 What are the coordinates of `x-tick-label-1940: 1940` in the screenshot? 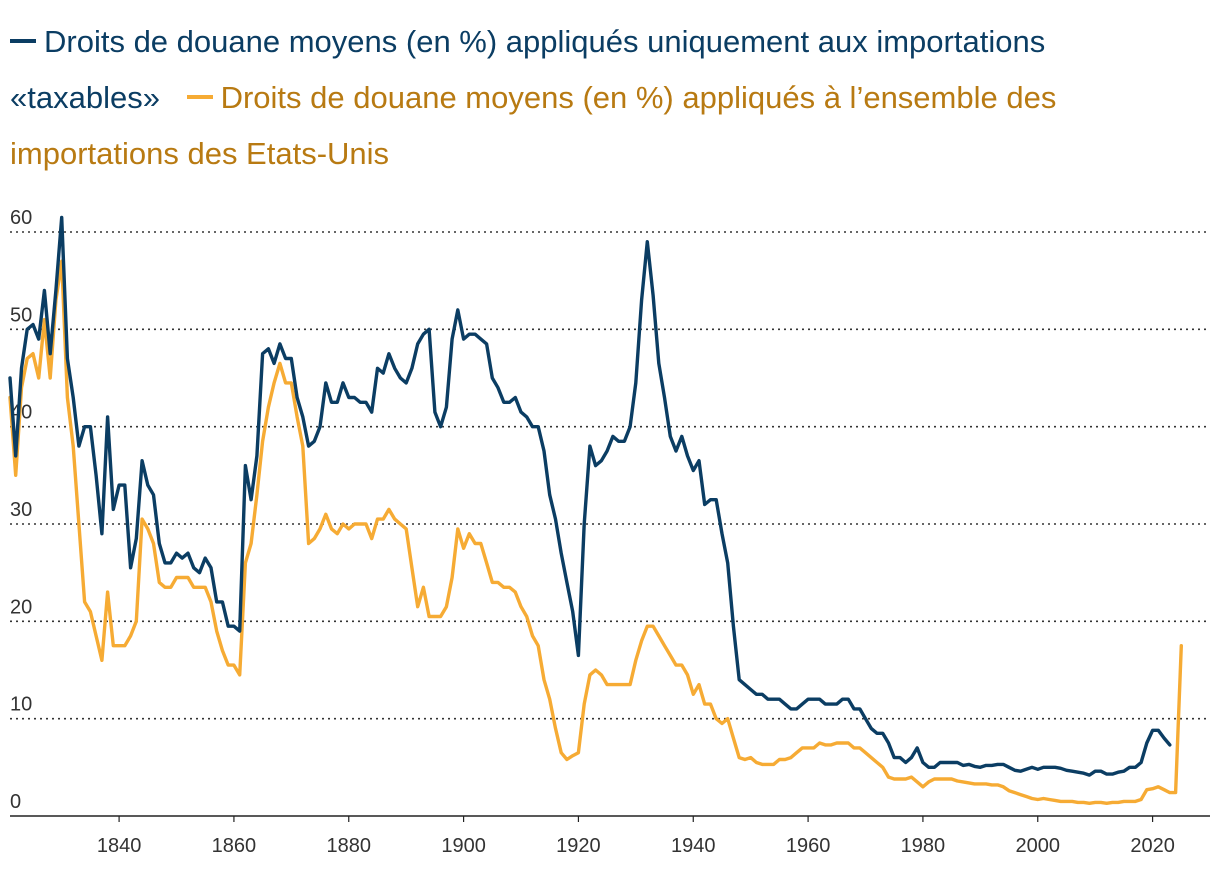 It's located at (693, 846).